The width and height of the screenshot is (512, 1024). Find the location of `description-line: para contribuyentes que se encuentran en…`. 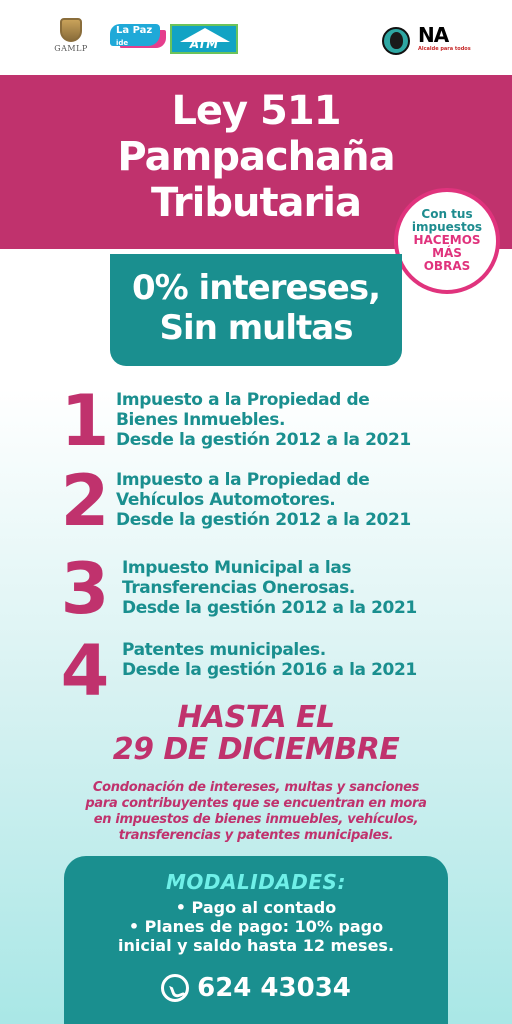

description-line: para contribuyentes que se encuentran en… is located at coordinates (256, 803).